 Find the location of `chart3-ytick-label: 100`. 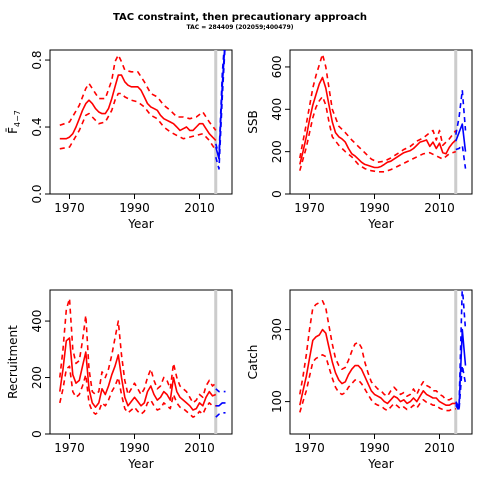

chart3-ytick-label: 100 is located at coordinates (277, 401).